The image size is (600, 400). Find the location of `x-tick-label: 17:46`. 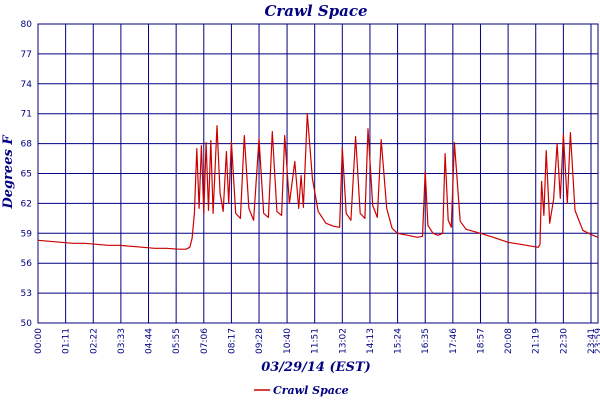

x-tick-label: 17:46 is located at coordinates (454, 341).